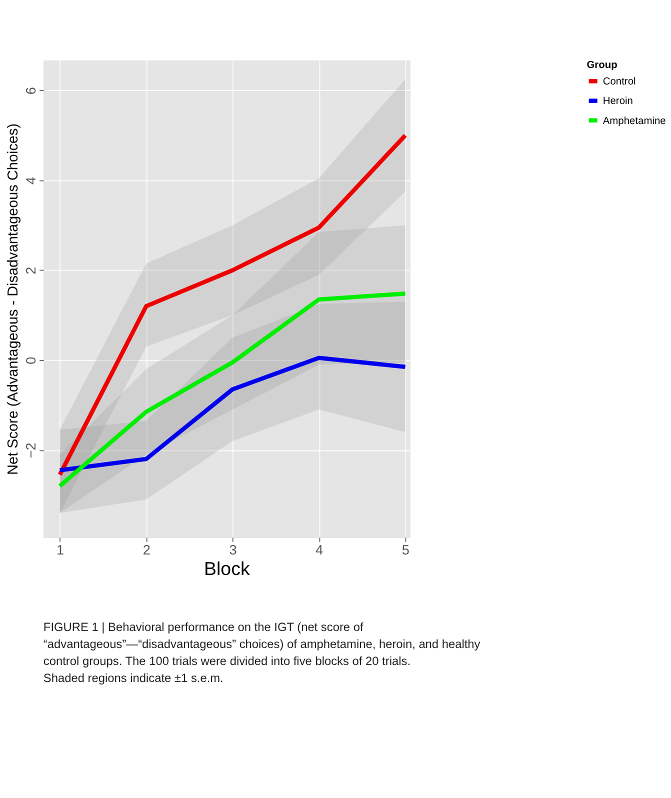 This screenshot has width=671, height=798. What do you see at coordinates (30, 180) in the screenshot?
I see `y-tick-label: 4` at bounding box center [30, 180].